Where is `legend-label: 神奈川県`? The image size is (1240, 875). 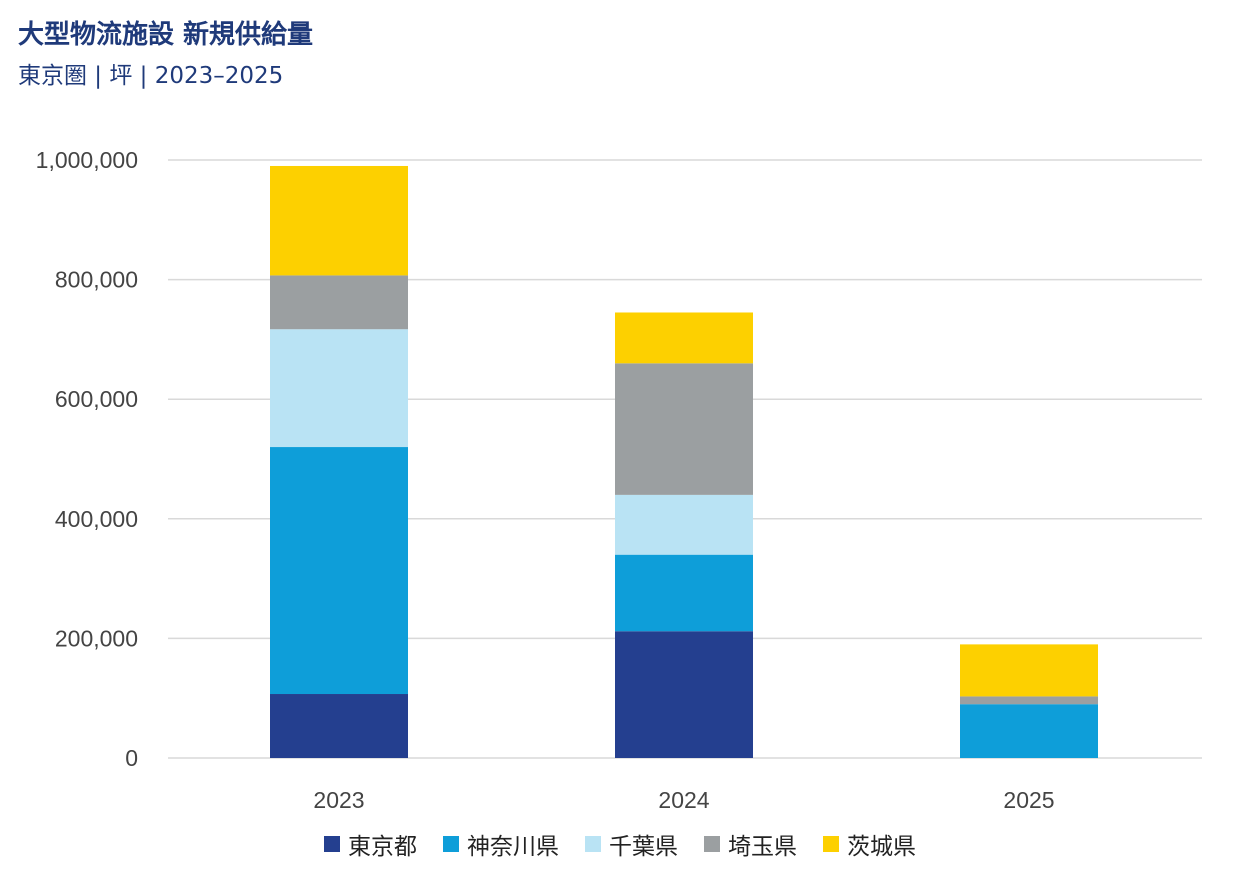 legend-label: 神奈川県 is located at coordinates (513, 847).